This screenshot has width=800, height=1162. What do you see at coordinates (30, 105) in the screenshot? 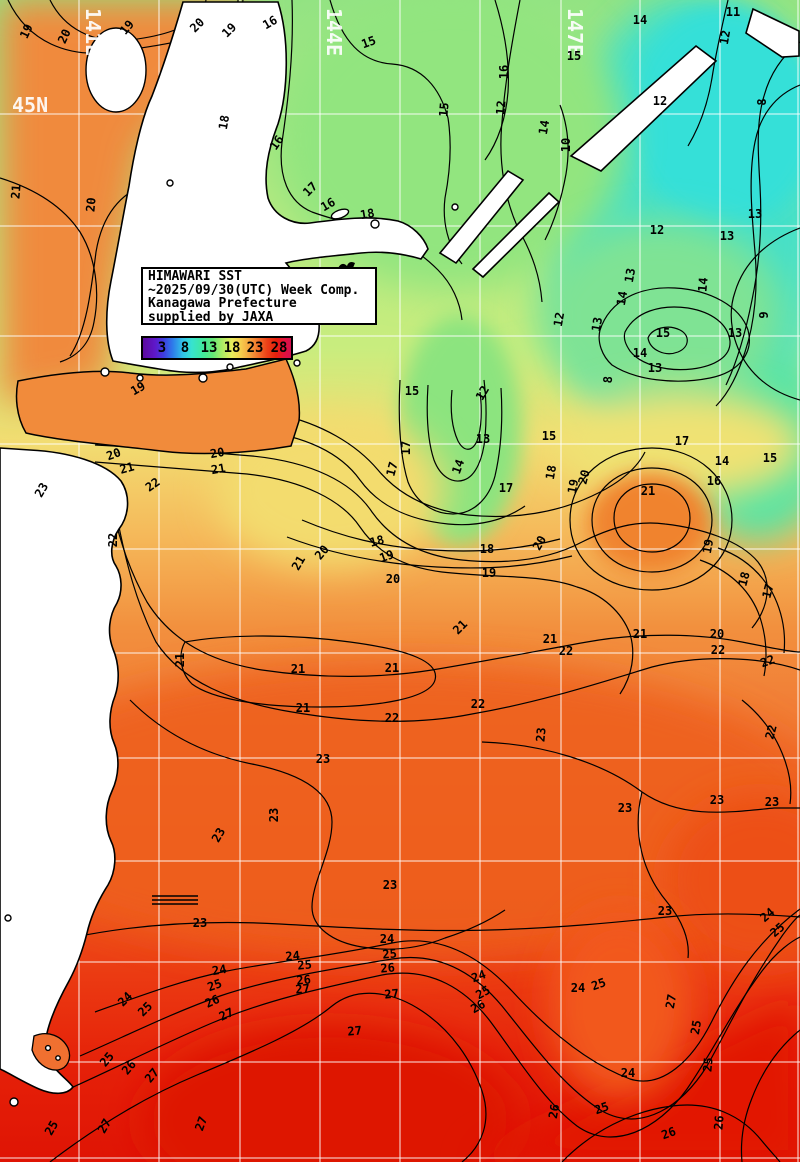
I see `latitude-label: 45N` at bounding box center [30, 105].